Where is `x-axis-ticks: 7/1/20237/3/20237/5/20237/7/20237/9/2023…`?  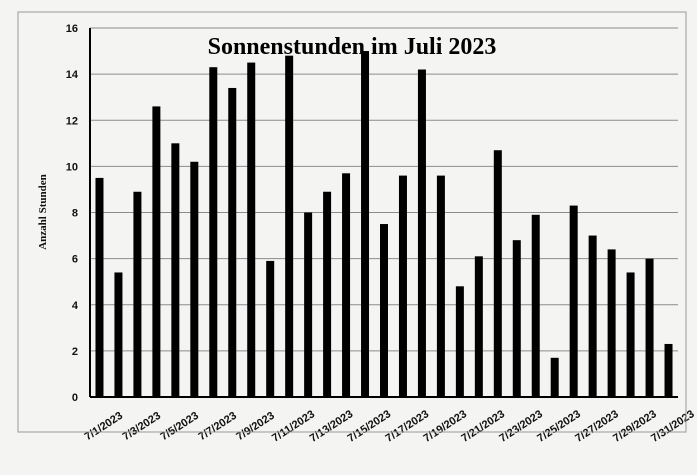
x-axis-ticks: 7/1/20237/3/20237/5/20237/7/20237/9/2023… is located at coordinates (390, 426).